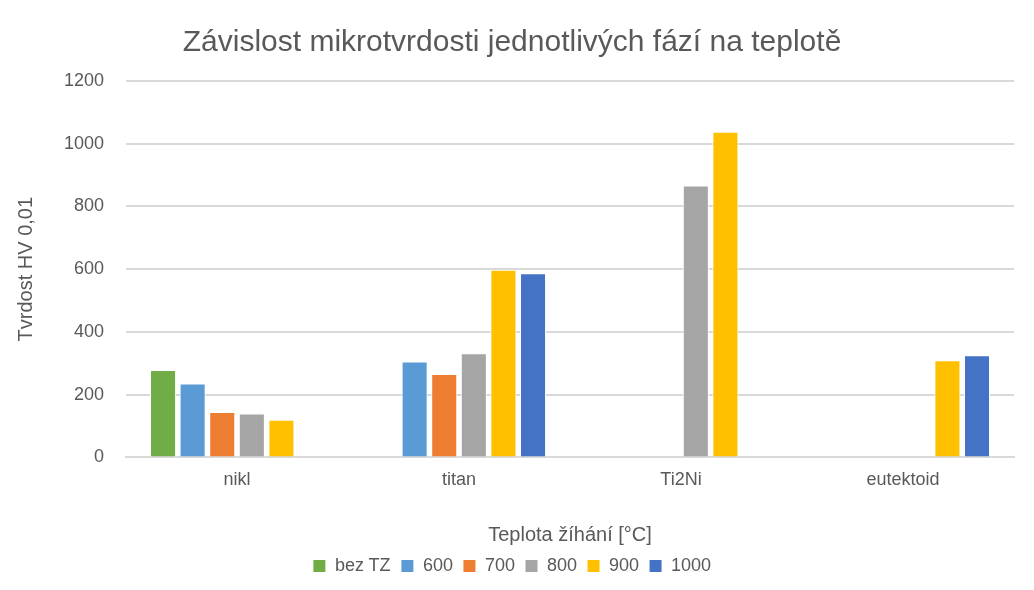  What do you see at coordinates (562, 564) in the screenshot?
I see `legend-label: 800` at bounding box center [562, 564].